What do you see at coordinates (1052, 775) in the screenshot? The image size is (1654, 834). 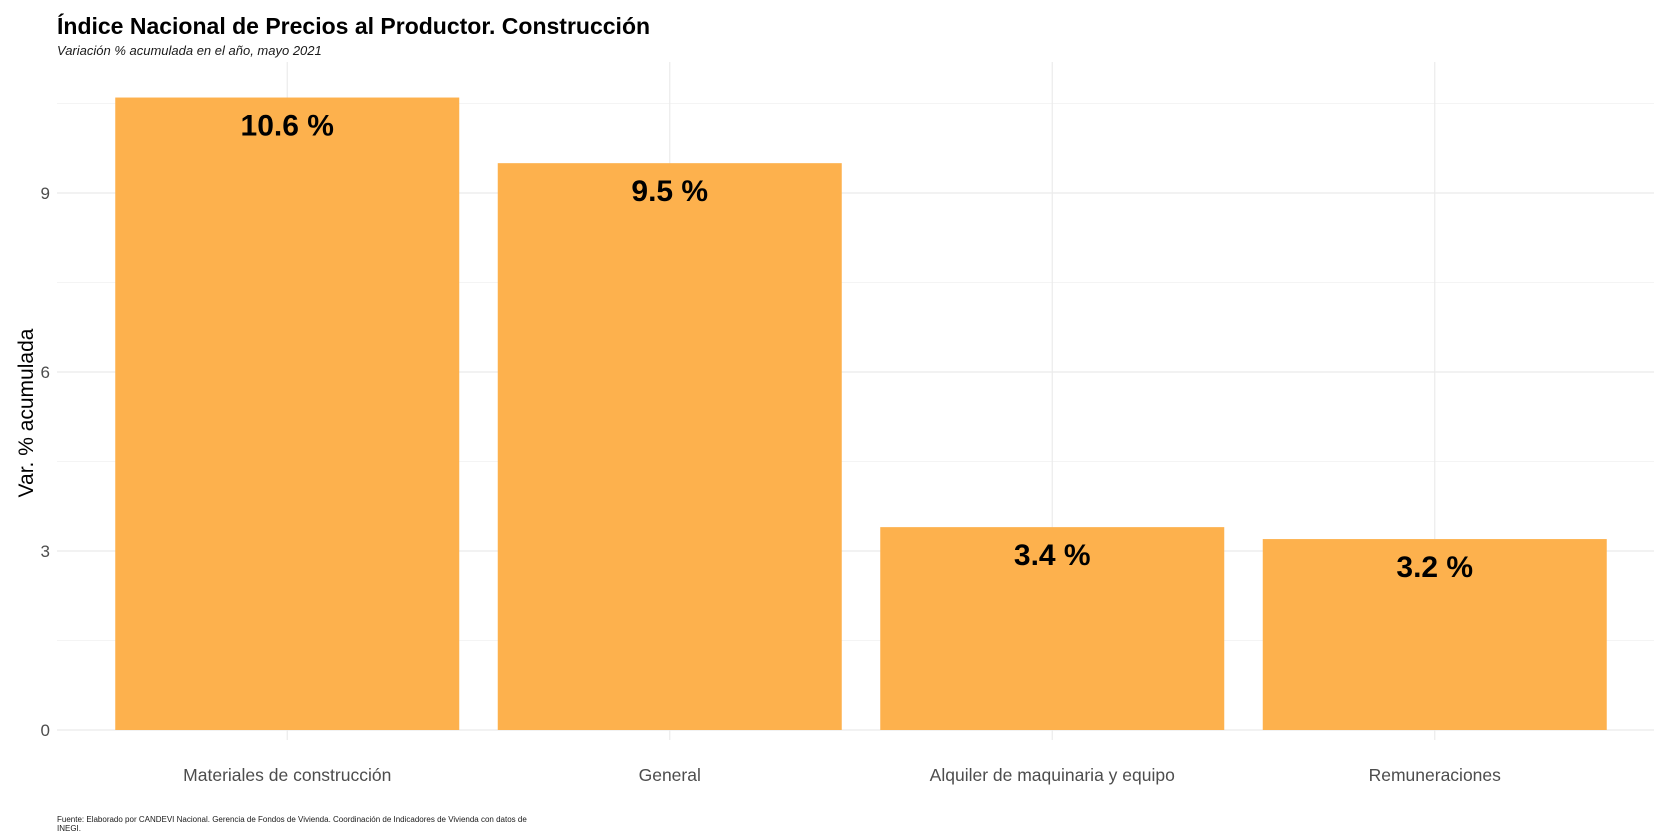 I see `x-tick-label: Alquiler de maquinaria y equipo` at bounding box center [1052, 775].